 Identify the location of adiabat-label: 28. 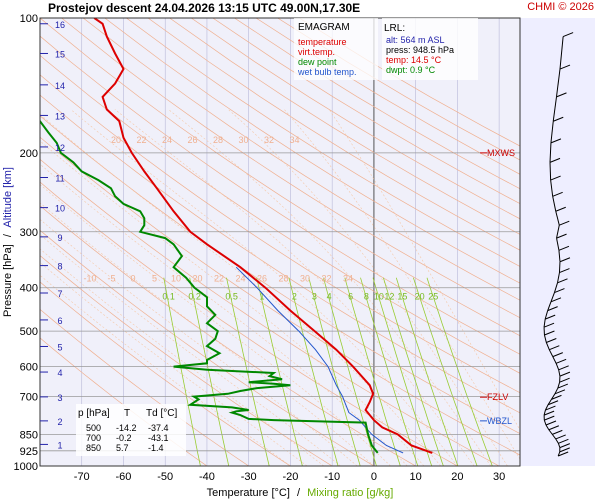
(283, 279).